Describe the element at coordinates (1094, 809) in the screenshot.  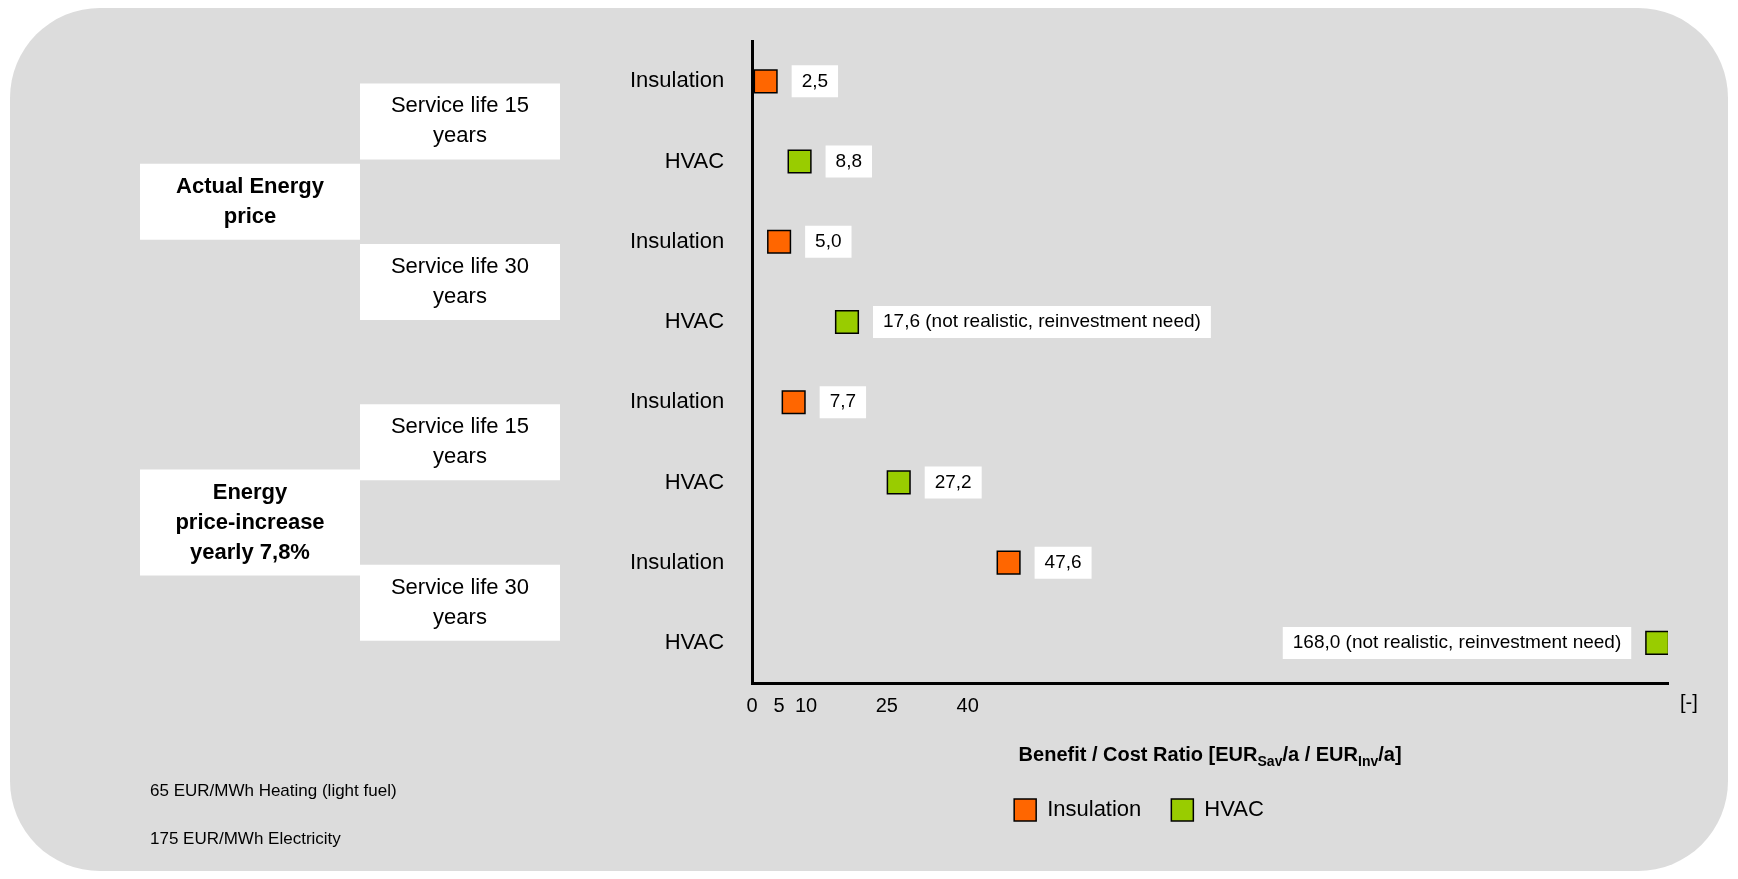
I see `legend-label: Insulation` at that location.